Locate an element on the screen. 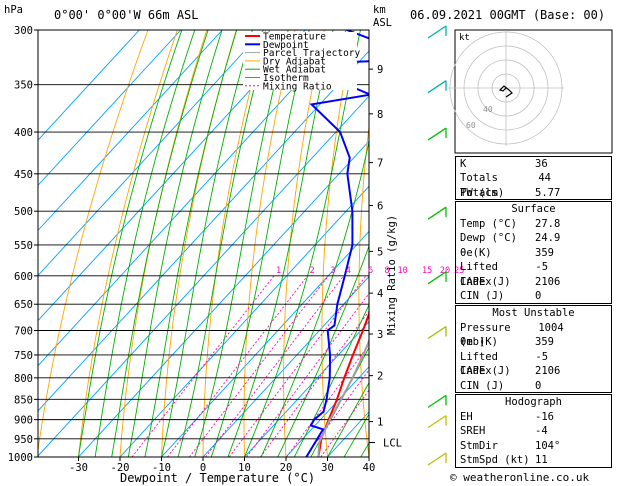  unstable-value: 0 is located at coordinates (538, 385).